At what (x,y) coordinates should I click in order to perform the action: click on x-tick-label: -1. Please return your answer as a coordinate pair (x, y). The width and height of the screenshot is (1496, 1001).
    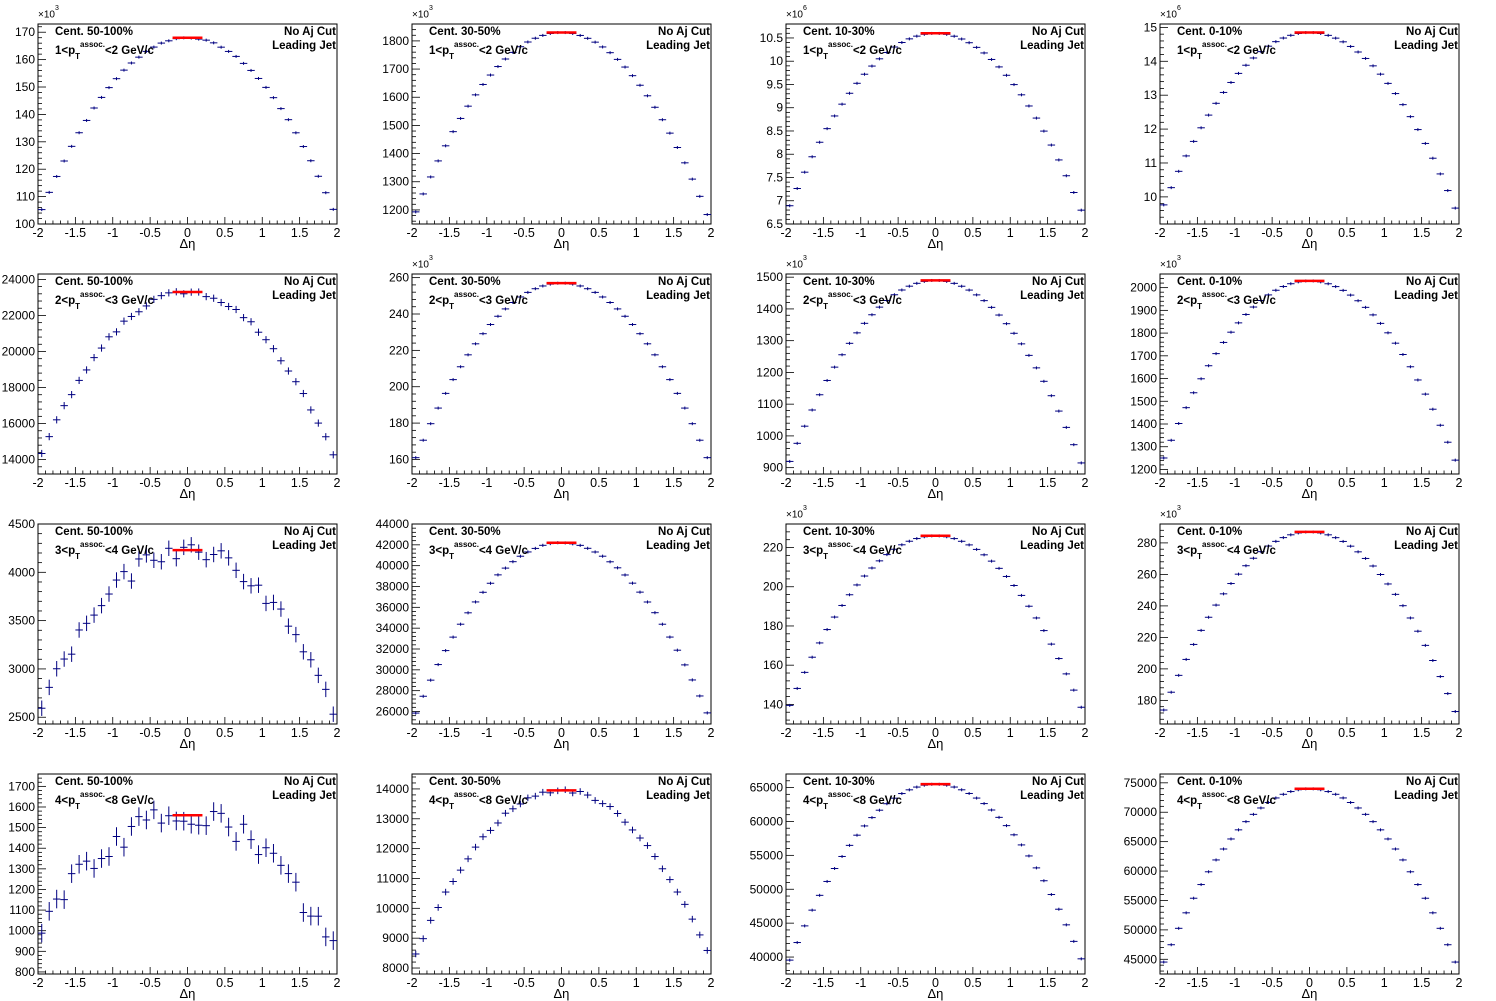
    Looking at the image, I should click on (112, 483).